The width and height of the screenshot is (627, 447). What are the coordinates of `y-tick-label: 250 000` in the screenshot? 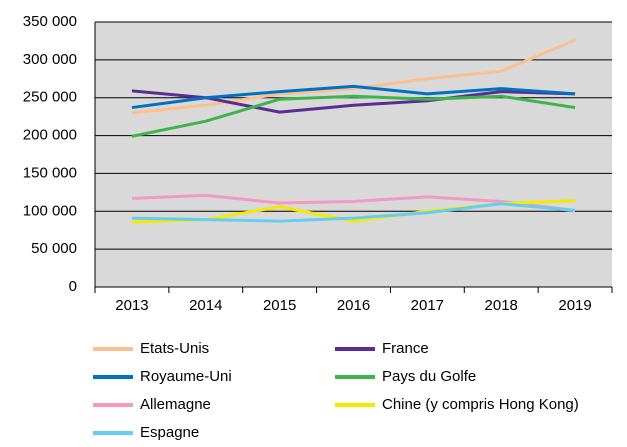 It's located at (50, 97).